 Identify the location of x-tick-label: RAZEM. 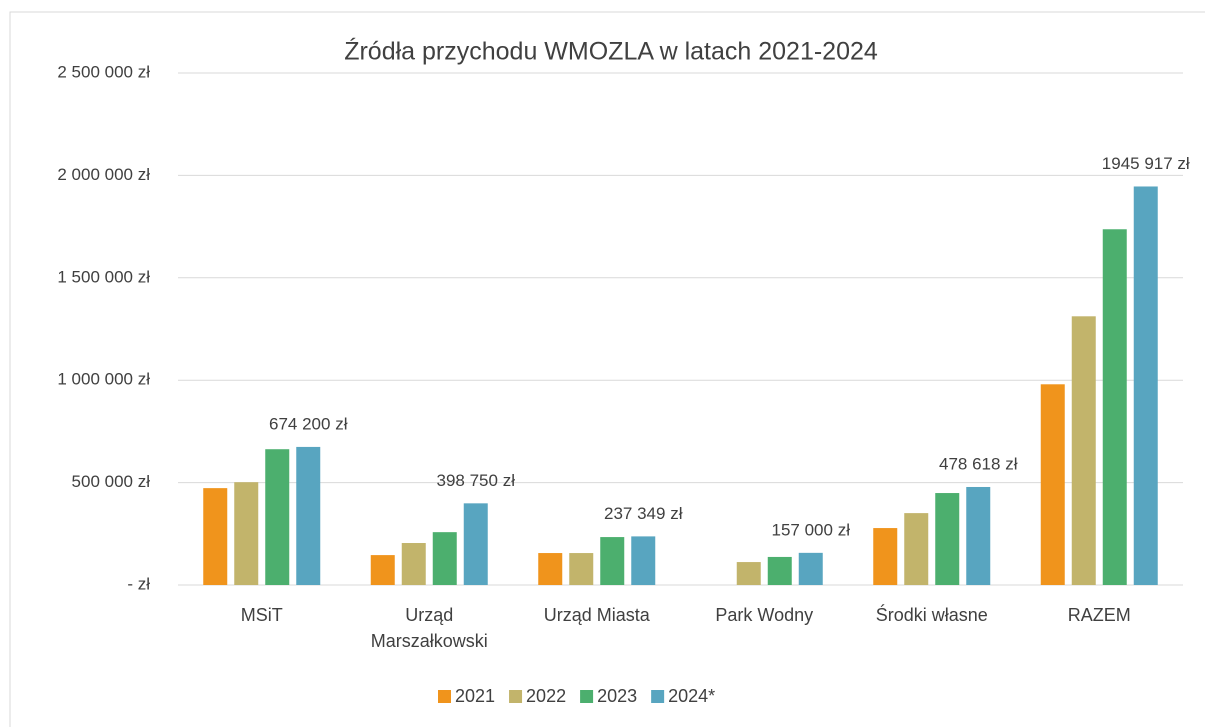
(1099, 615).